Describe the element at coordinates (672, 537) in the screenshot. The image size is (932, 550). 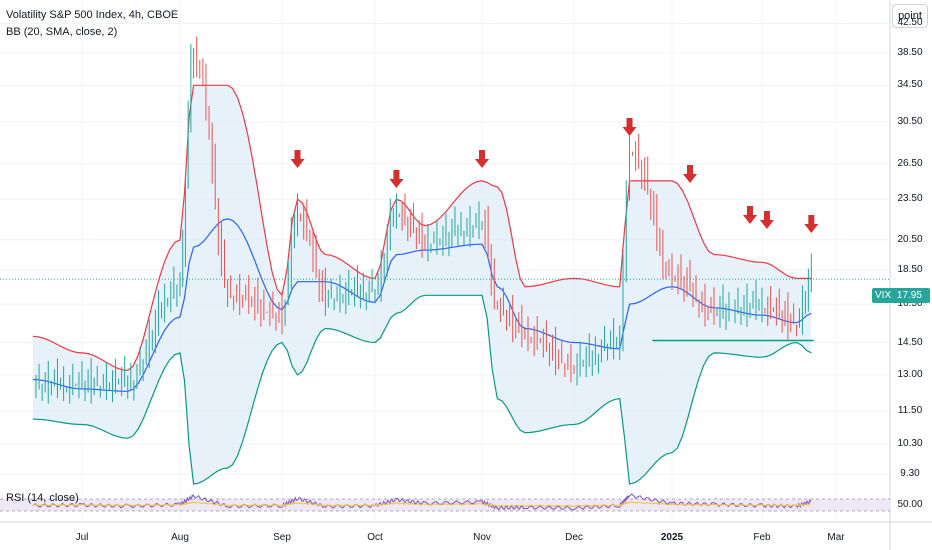
I see `time-tick-label: 2025` at that location.